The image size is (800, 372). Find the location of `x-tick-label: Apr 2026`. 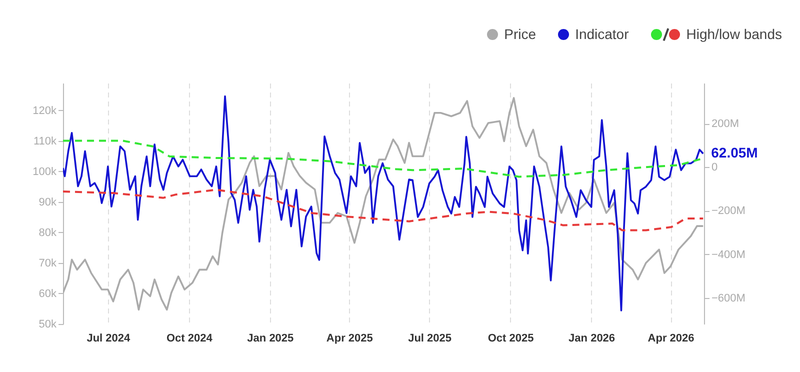

x-tick-label: Apr 2026 is located at coordinates (671, 338).